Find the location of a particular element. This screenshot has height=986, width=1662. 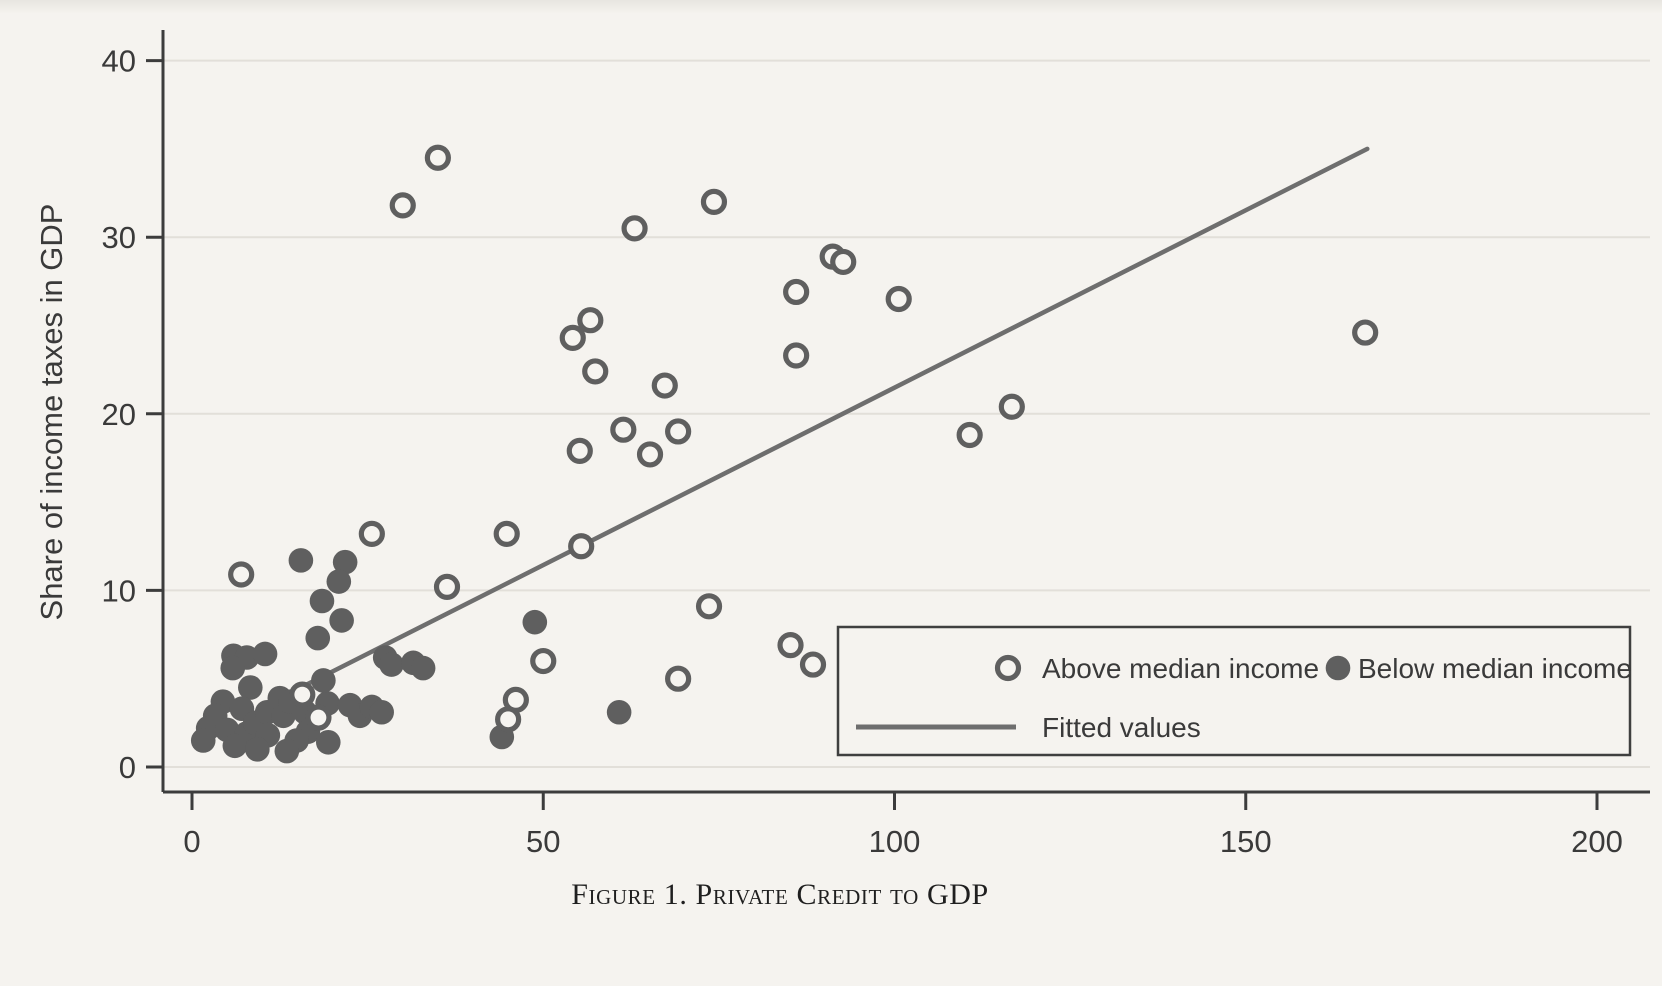

x-tick-label-200: 200 is located at coordinates (1597, 841).